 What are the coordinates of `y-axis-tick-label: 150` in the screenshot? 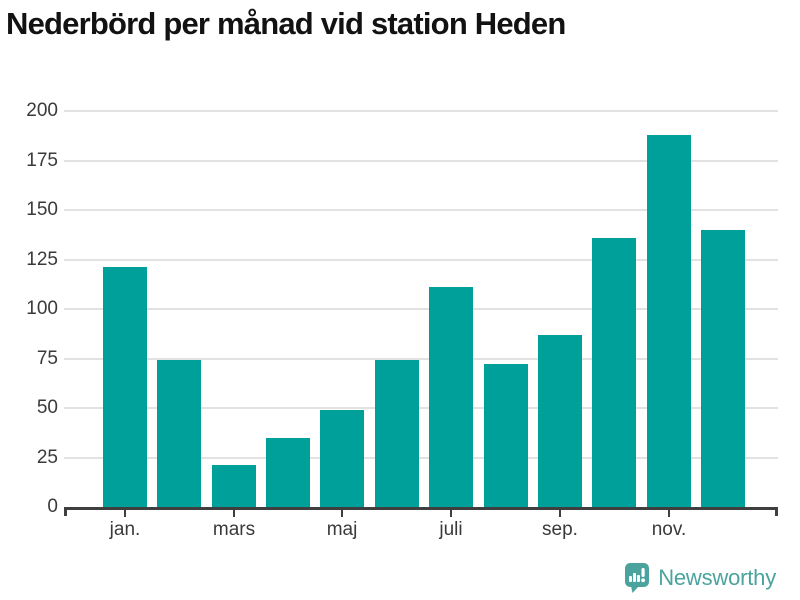 It's located at (42, 209).